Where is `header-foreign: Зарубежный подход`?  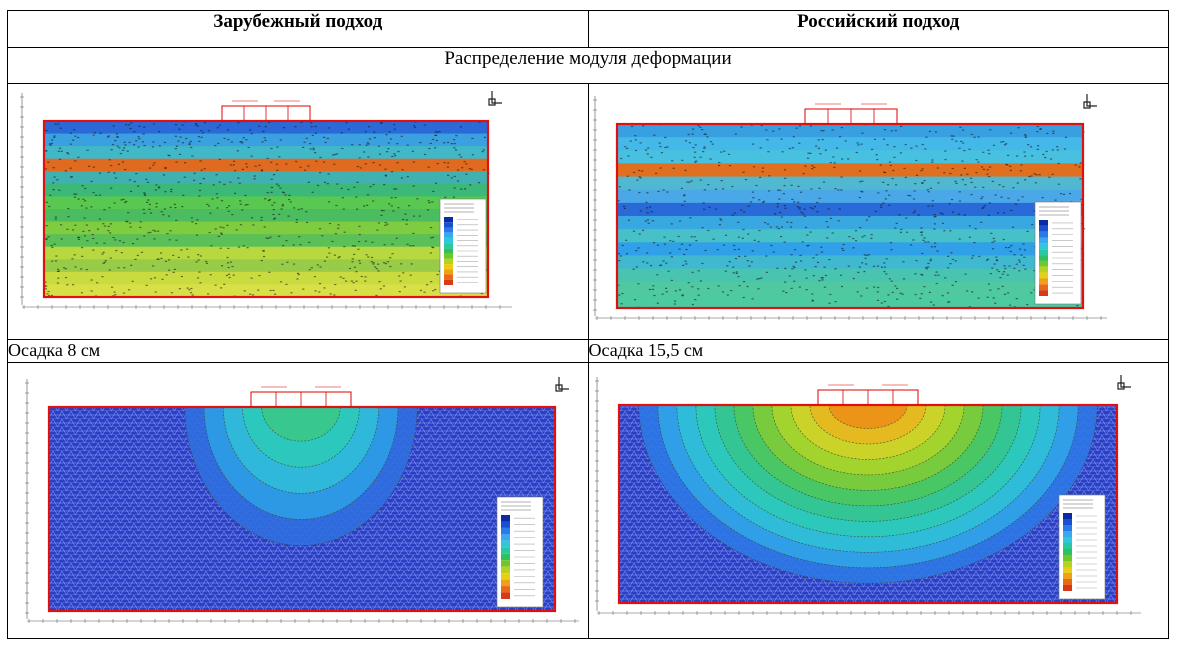
header-foreign: Зарубежный подход is located at coordinates (298, 29).